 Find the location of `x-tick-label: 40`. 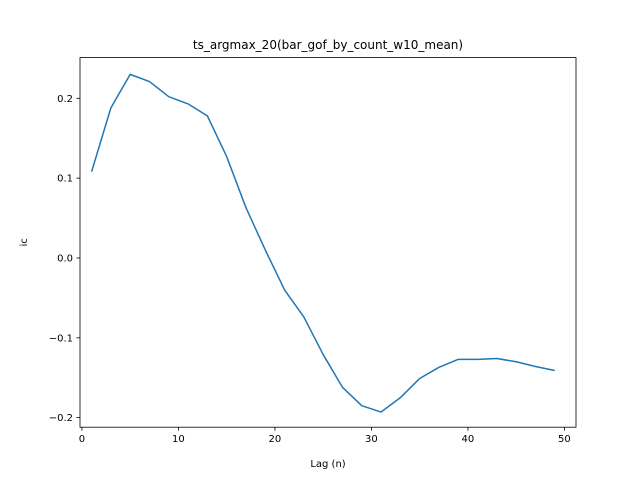

x-tick-label: 40 is located at coordinates (468, 439).